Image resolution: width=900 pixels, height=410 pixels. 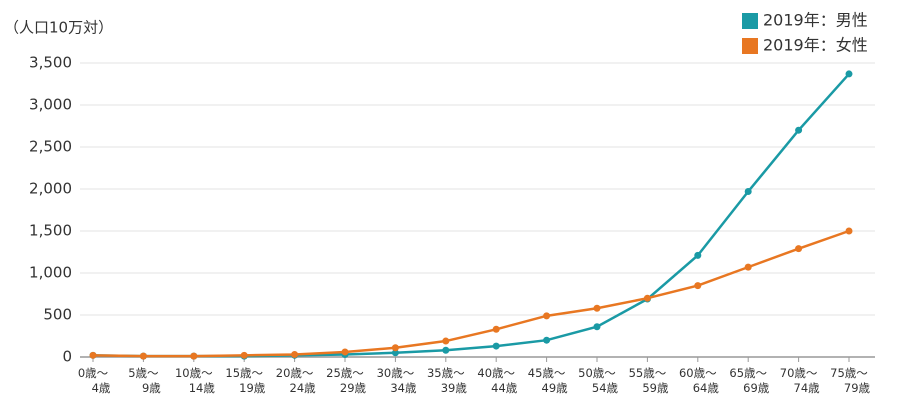 I want to click on legend-label: 2019年：男性, so click(x=815, y=20).